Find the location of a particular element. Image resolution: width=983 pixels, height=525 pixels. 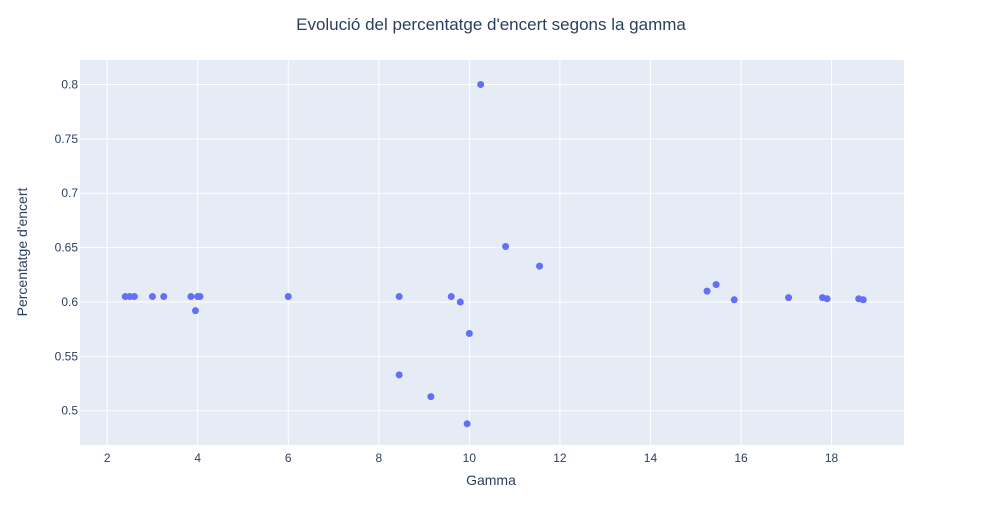

y-axis-title: Percentatge d'encert is located at coordinates (22, 252).